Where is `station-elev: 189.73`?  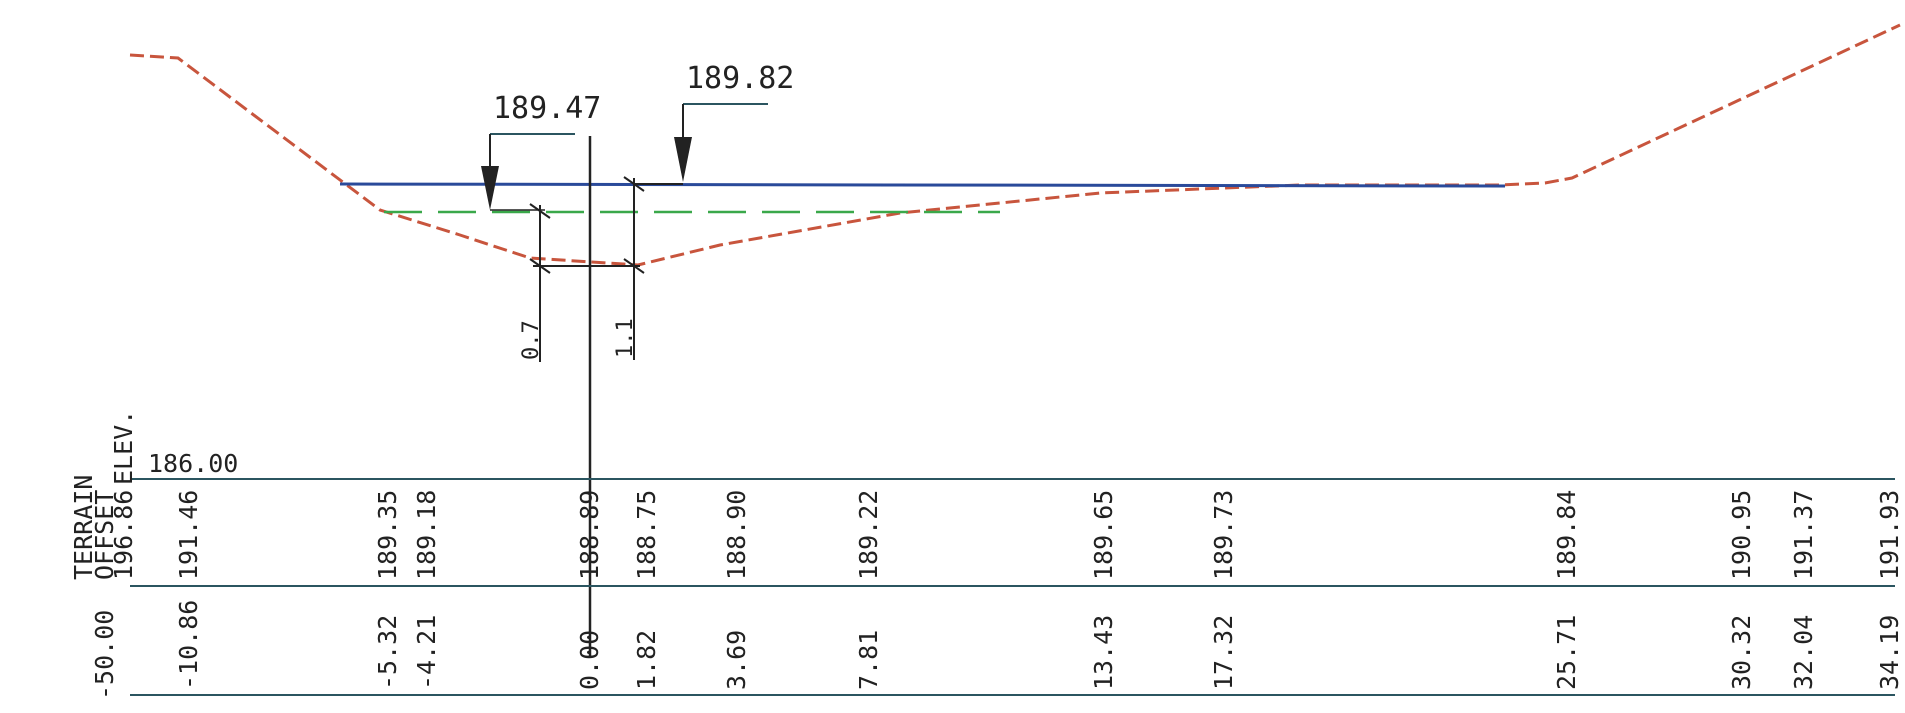
station-elev: 189.73 is located at coordinates (1223, 535).